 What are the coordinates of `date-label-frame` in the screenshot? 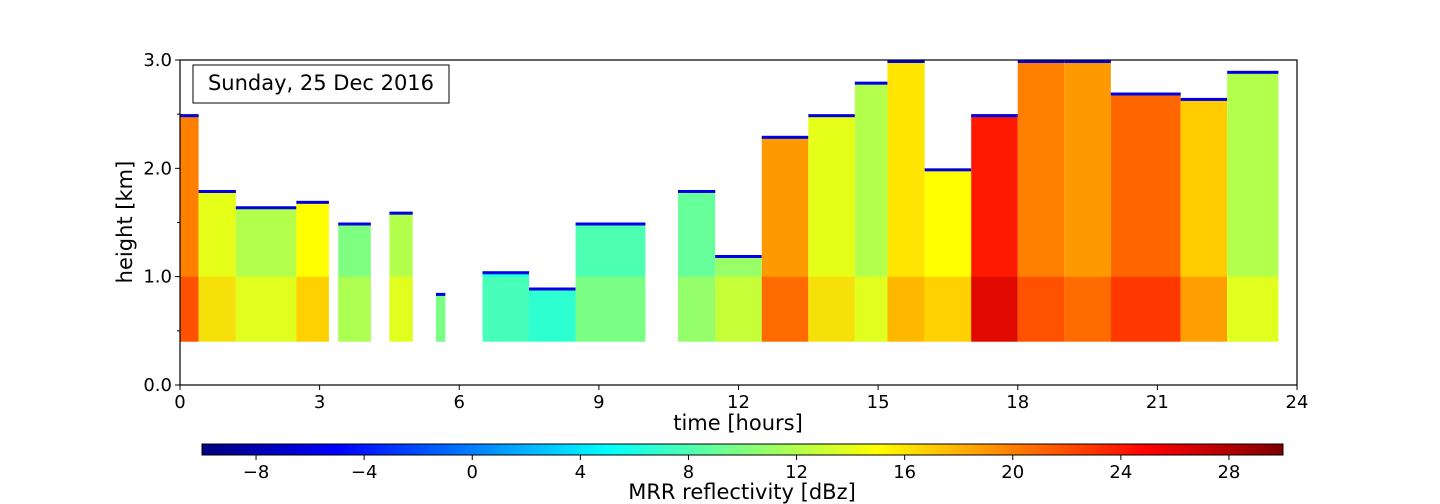 It's located at (321, 84).